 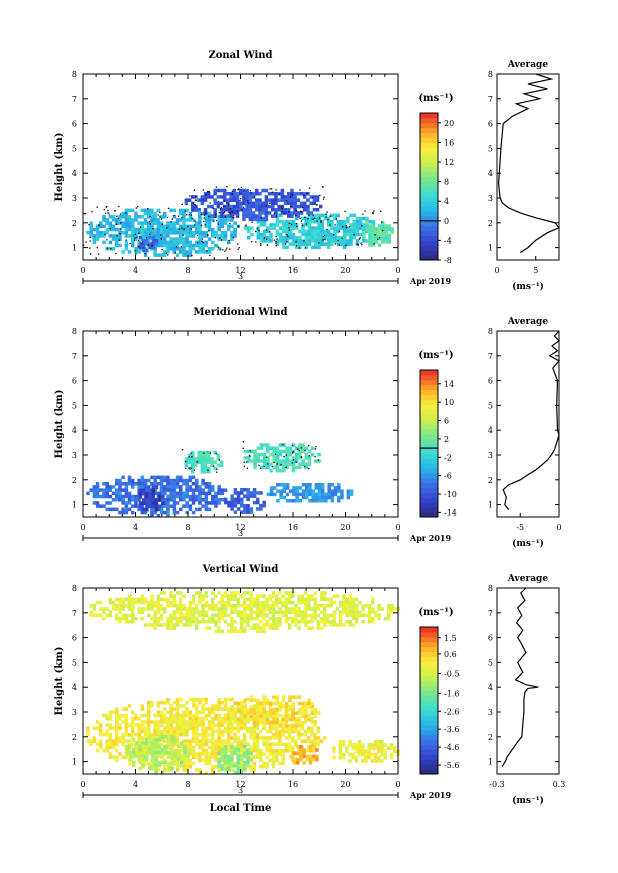 What do you see at coordinates (490, 480) in the screenshot?
I see `average-y-tick-label: 2` at bounding box center [490, 480].